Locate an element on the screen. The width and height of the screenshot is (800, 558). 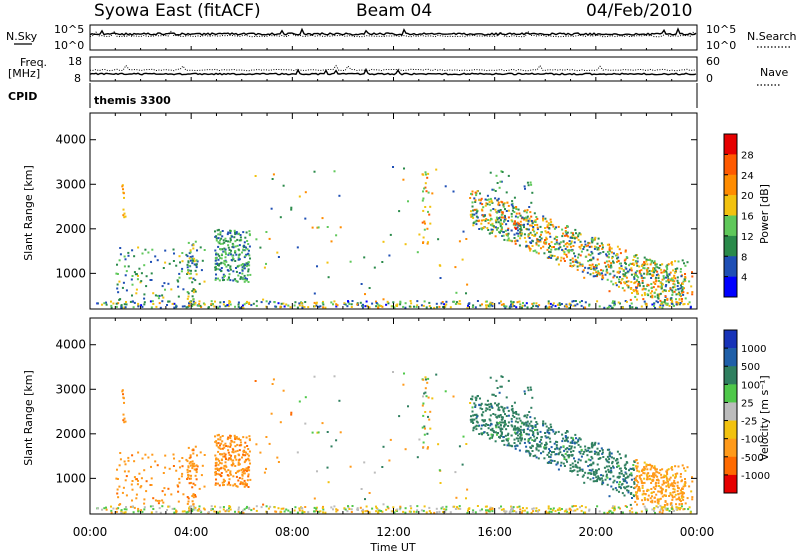
colorbar-tick-label: 28 is located at coordinates (747, 155).